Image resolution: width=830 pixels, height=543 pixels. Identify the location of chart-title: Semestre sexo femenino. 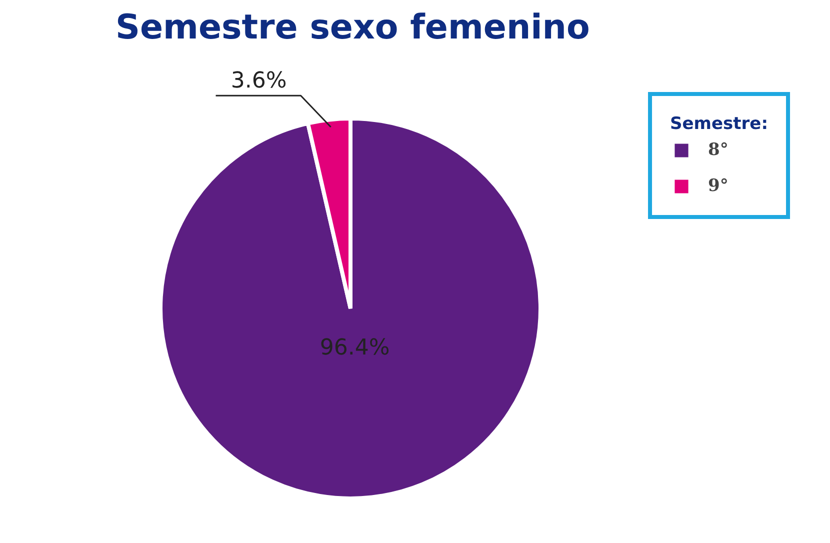
(353, 28).